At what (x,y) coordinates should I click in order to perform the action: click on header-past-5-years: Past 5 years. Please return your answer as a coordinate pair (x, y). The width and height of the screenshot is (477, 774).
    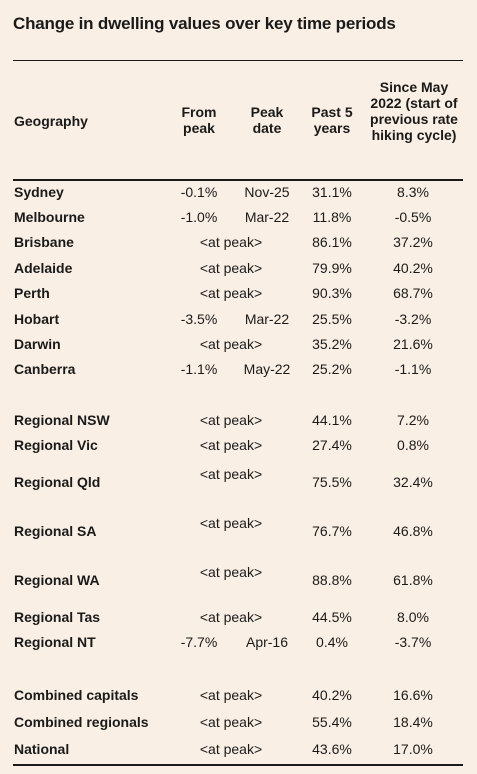
    Looking at the image, I should click on (332, 120).